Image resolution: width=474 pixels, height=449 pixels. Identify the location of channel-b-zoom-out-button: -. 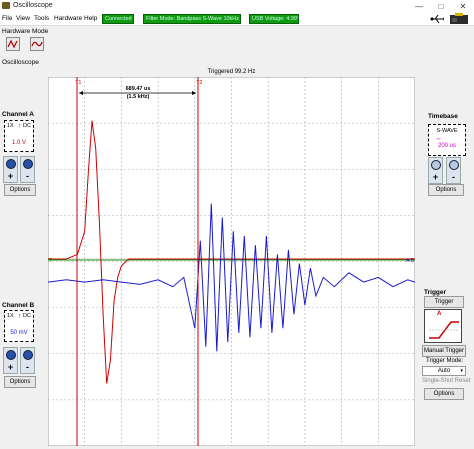
(27, 360).